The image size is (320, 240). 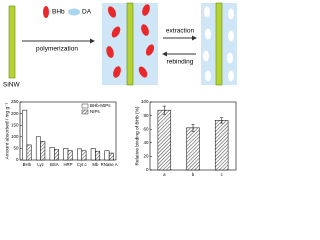 I want to click on substrate-label: SiNW, so click(x=11, y=85).